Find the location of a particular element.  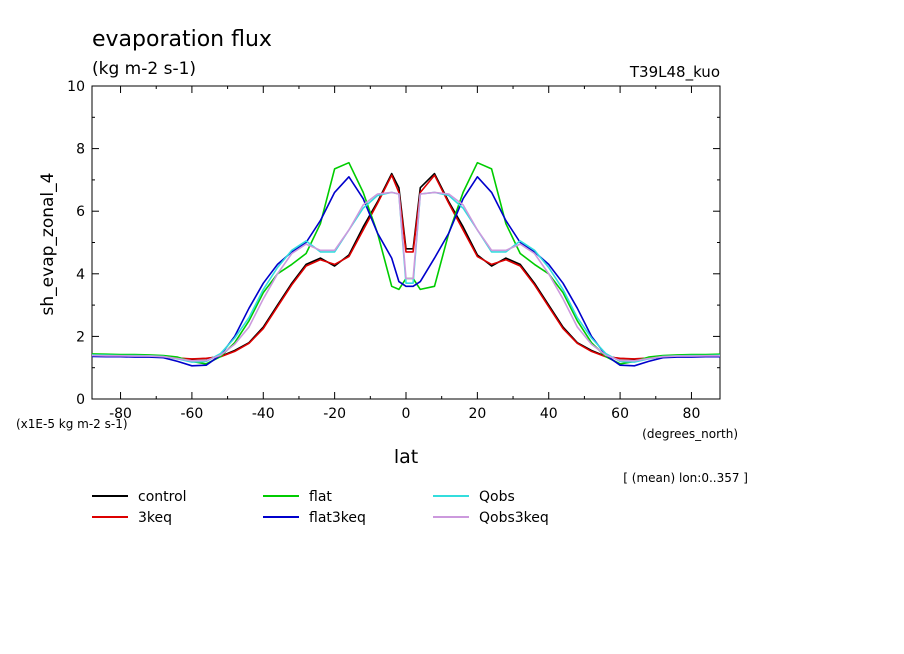

legend-label-control: control is located at coordinates (162, 497).